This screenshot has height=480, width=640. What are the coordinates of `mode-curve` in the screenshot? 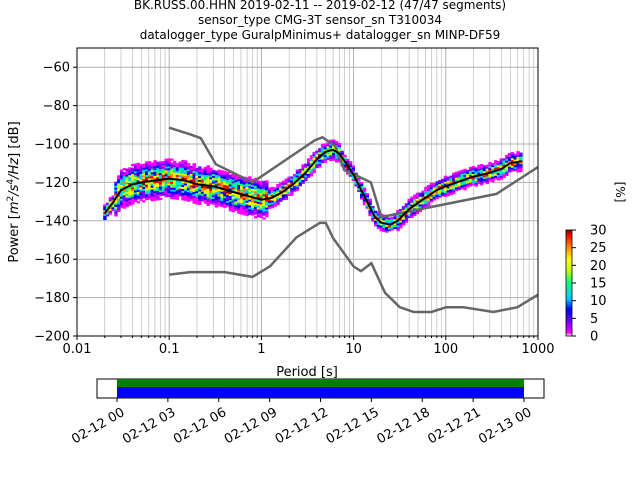 It's located at (312, 187).